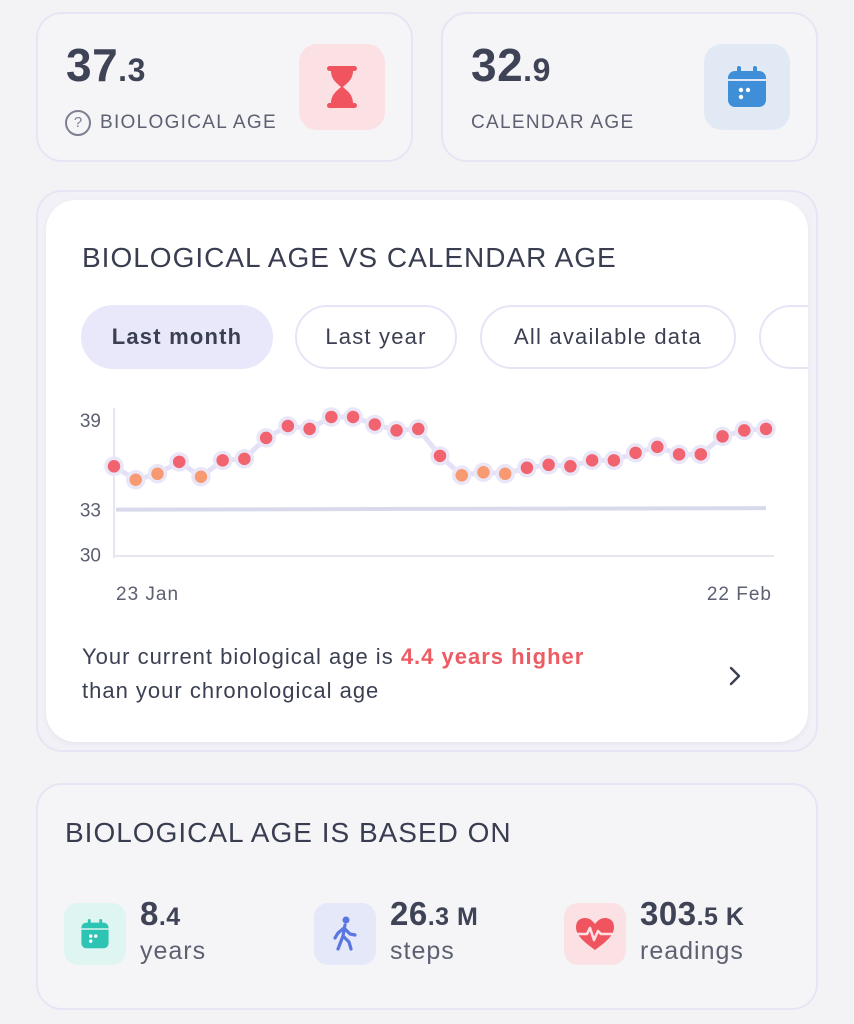 Image resolution: width=854 pixels, height=1024 pixels. What do you see at coordinates (441, 509) in the screenshot?
I see `calendar-age-line` at bounding box center [441, 509].